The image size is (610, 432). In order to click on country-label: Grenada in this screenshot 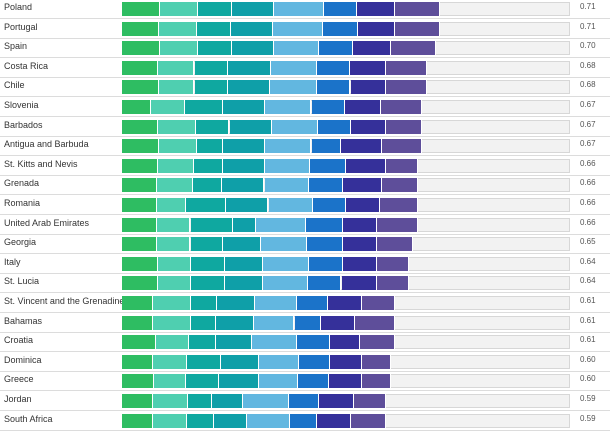, I will do `click(22, 183)`.